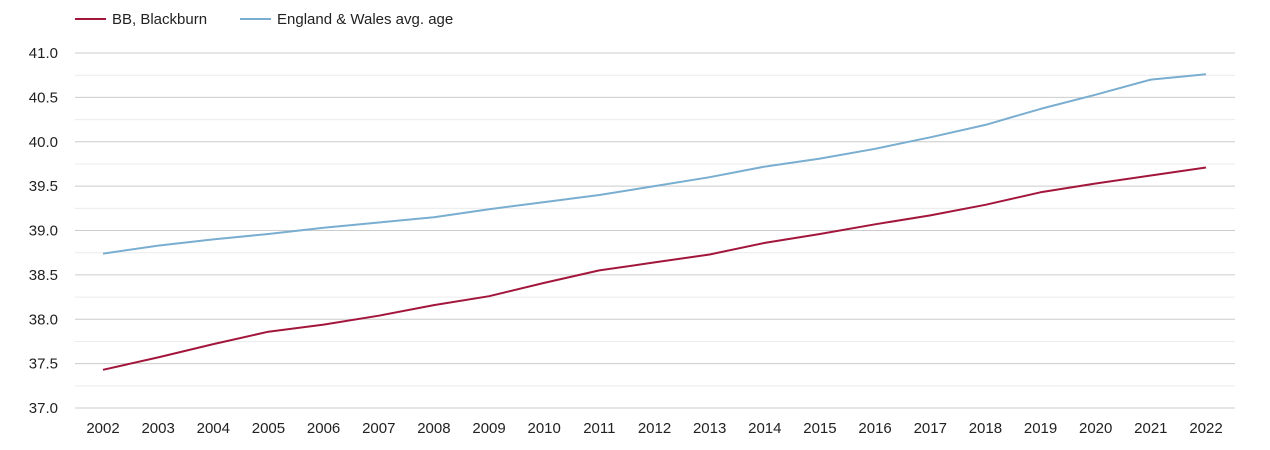  Describe the element at coordinates (323, 428) in the screenshot. I see `x-tick-label: 2006` at that location.